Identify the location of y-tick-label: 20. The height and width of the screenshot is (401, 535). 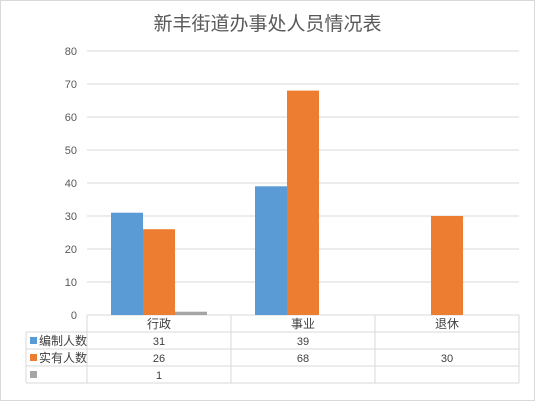
(71, 250).